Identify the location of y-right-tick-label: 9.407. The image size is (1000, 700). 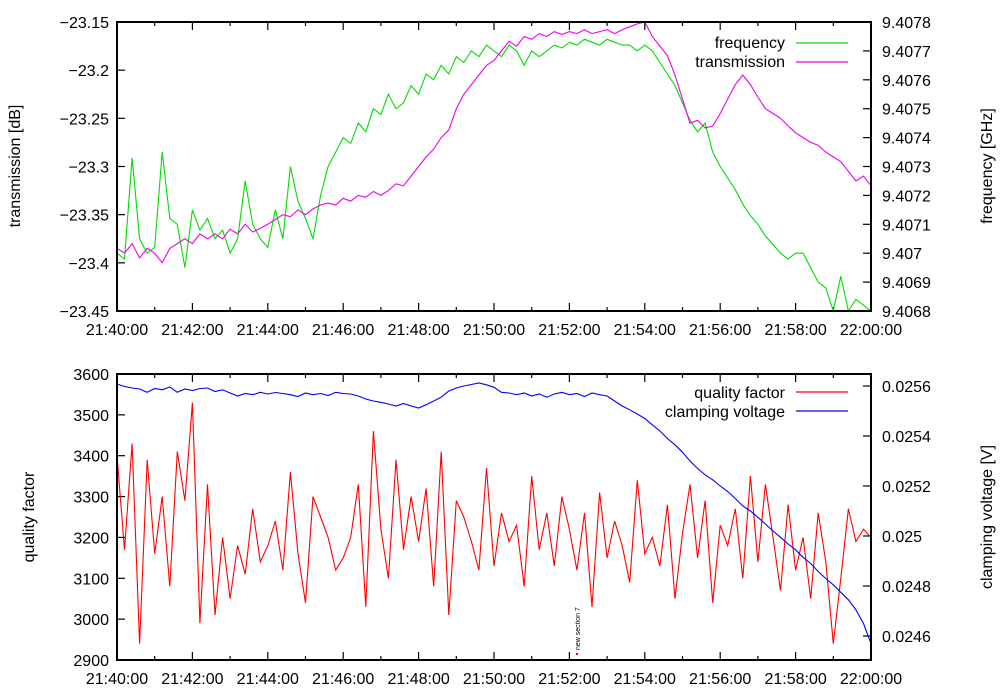
(902, 254).